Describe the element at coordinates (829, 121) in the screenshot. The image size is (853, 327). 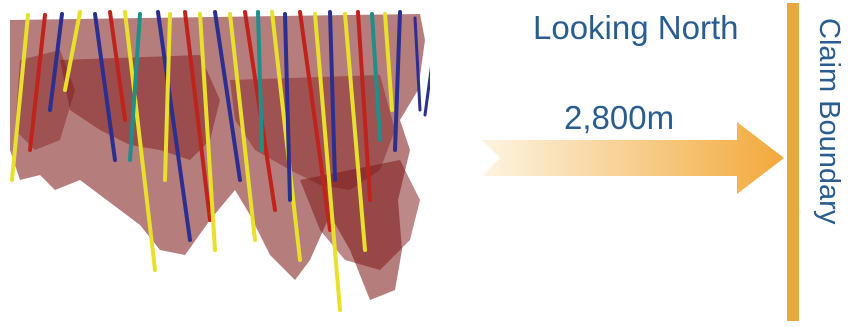
I see `claim-boundary-label: Claim Boundary` at that location.